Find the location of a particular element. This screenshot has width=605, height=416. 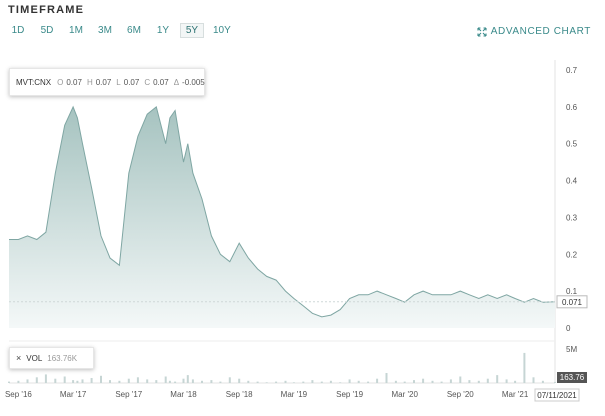

timeframe-button-10y: 10Y is located at coordinates (222, 30).